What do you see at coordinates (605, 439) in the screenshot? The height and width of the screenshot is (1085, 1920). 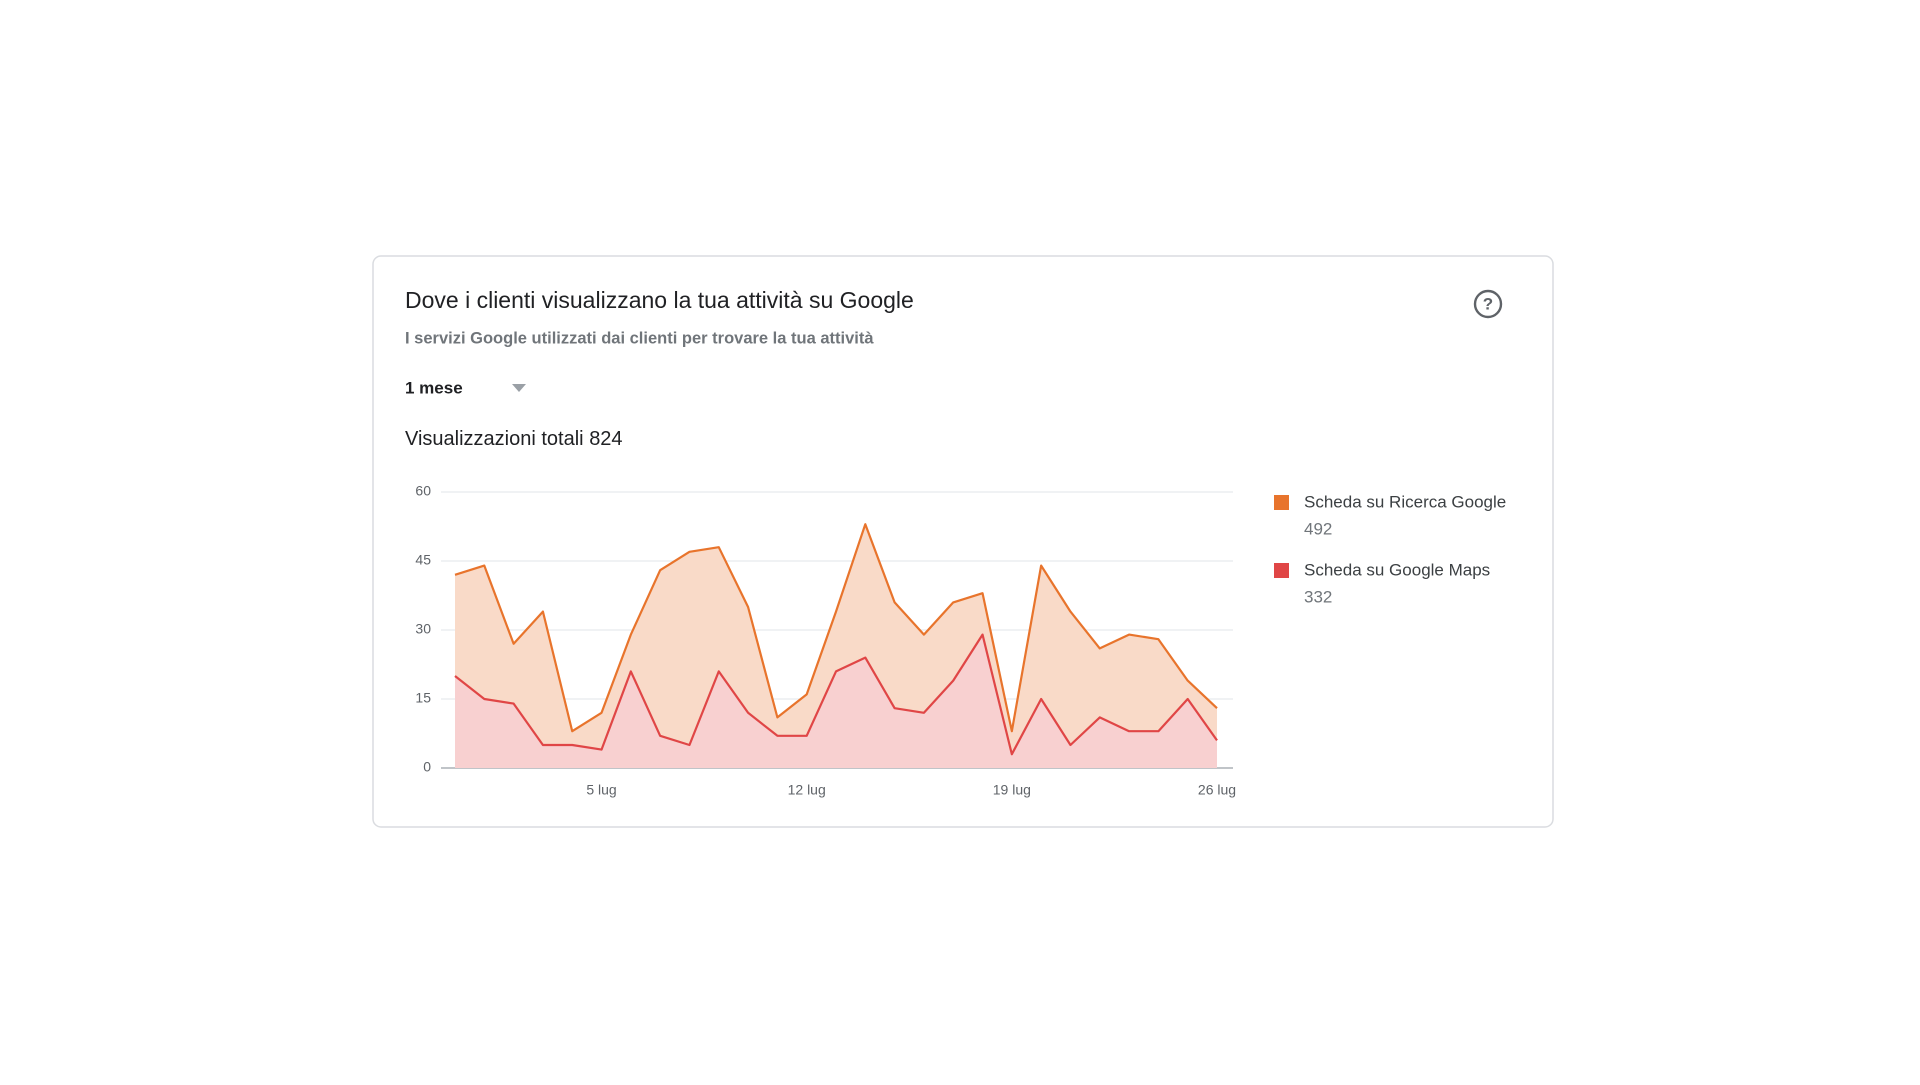 I see `total-value: 824` at bounding box center [605, 439].